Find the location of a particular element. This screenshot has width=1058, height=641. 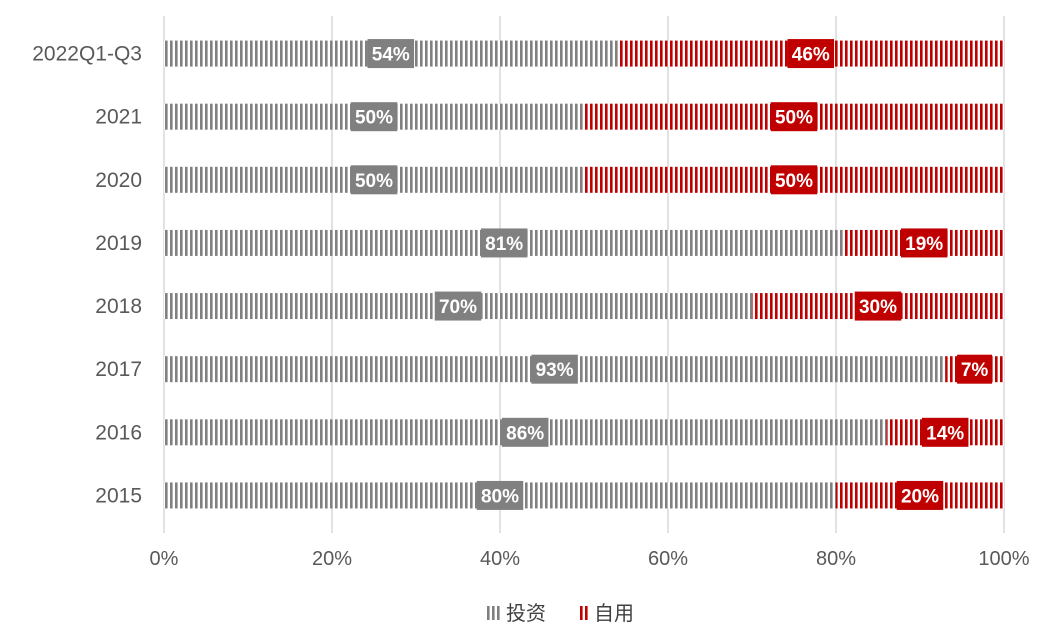

data-label-text: 93% is located at coordinates (555, 370).